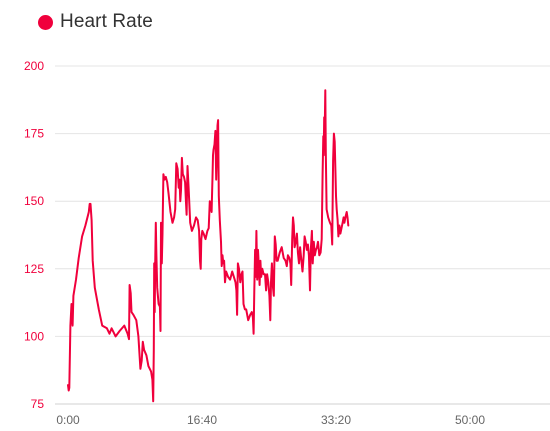 The width and height of the screenshot is (550, 431). I want to click on legend-swatch, so click(45, 22).